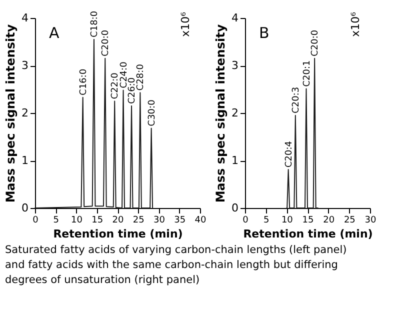 This screenshot has height=333, width=400. I want to click on text: Saturated fatty acids of varying carbon-chain lengths (left panel) and fatty acids with the same carbon-chain length but differing degrees of unsaturation (right panel), so click(176, 265).